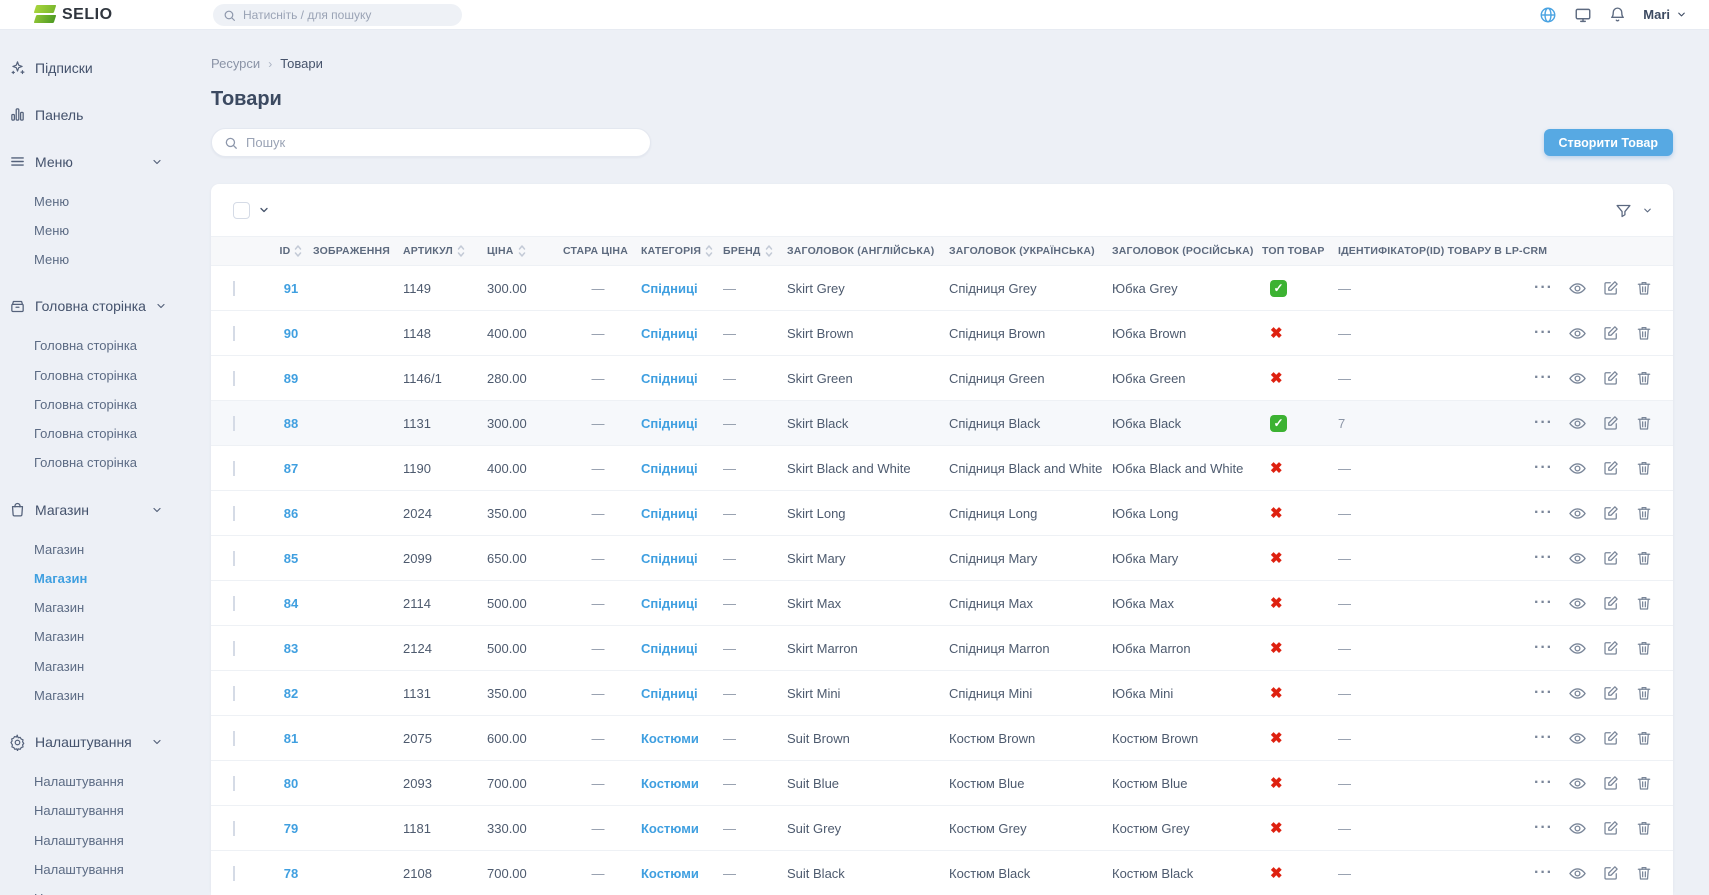  I want to click on sidebar-item: Меню, so click(52, 230).